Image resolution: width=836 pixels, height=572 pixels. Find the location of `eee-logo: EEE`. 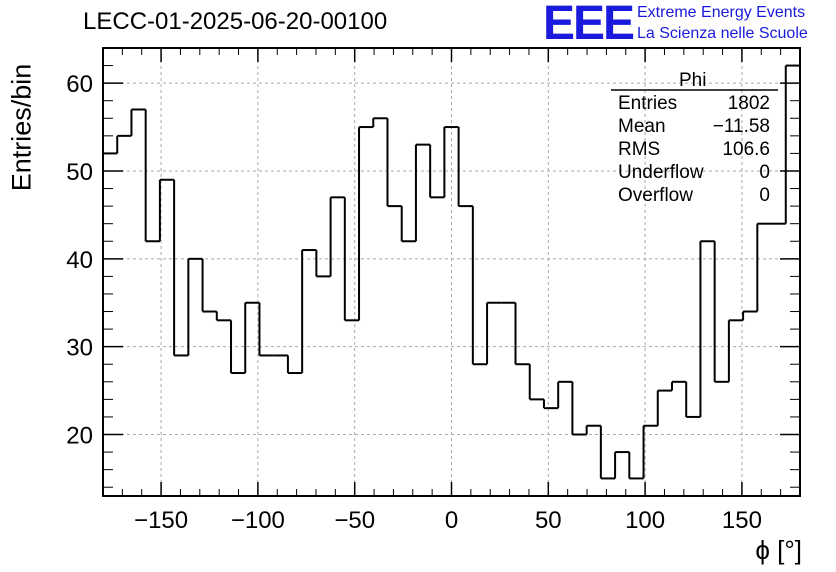

eee-logo: EEE is located at coordinates (589, 25).